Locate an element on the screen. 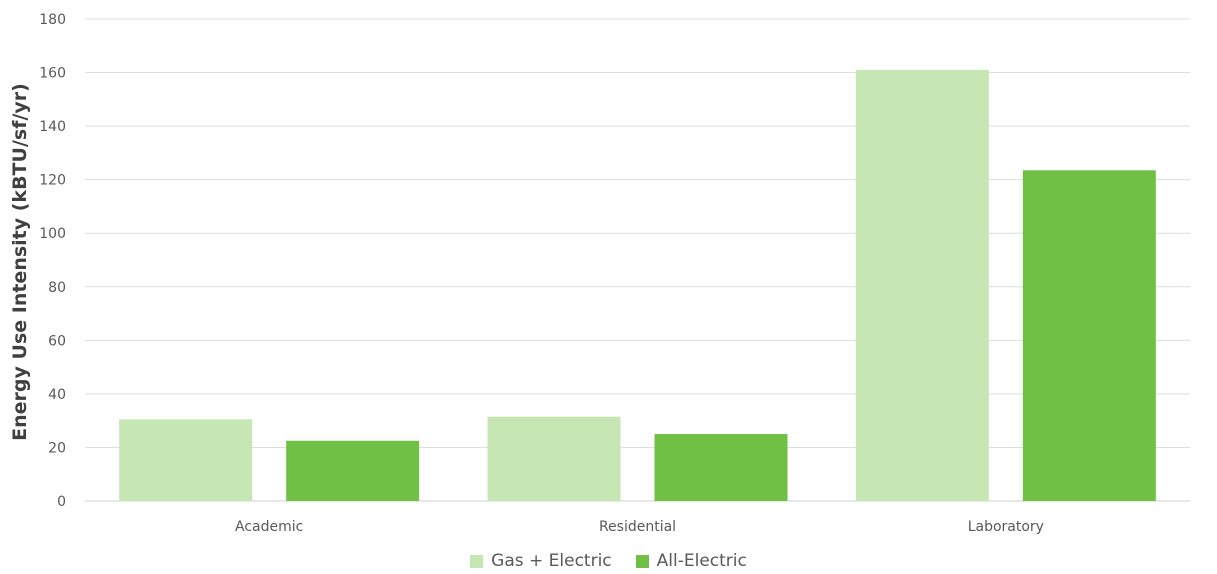 Image resolution: width=1217 pixels, height=574 pixels. y-tick-label: 80 is located at coordinates (57, 288).